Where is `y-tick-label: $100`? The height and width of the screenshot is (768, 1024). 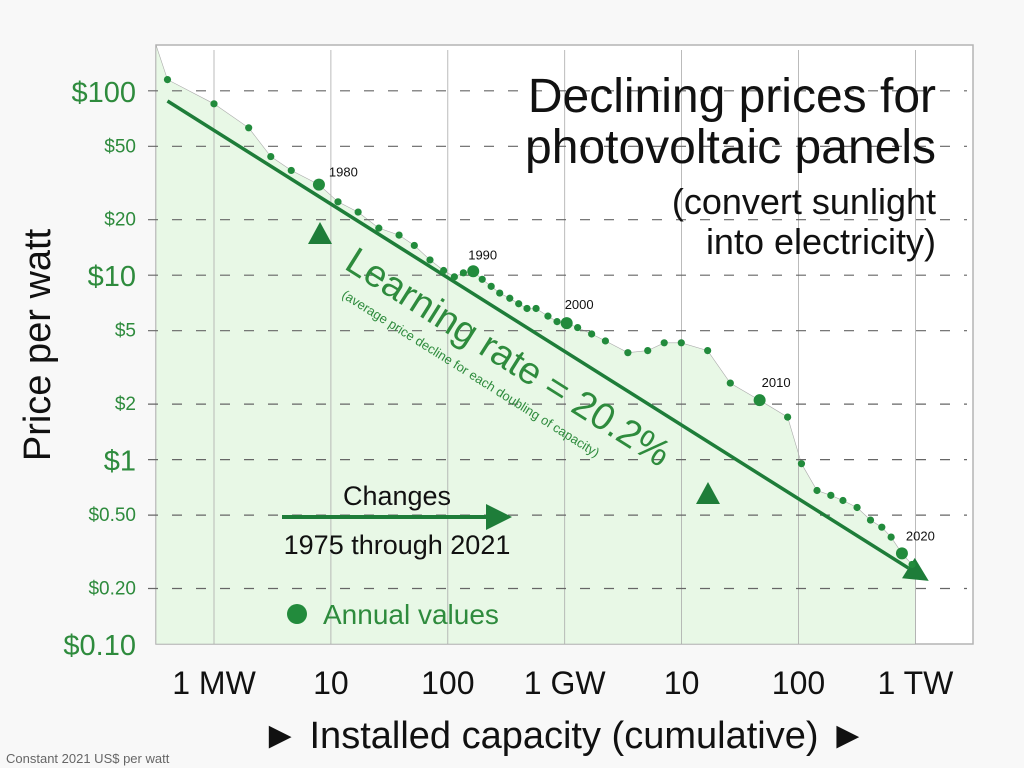 y-tick-label: $100 is located at coordinates (103, 93).